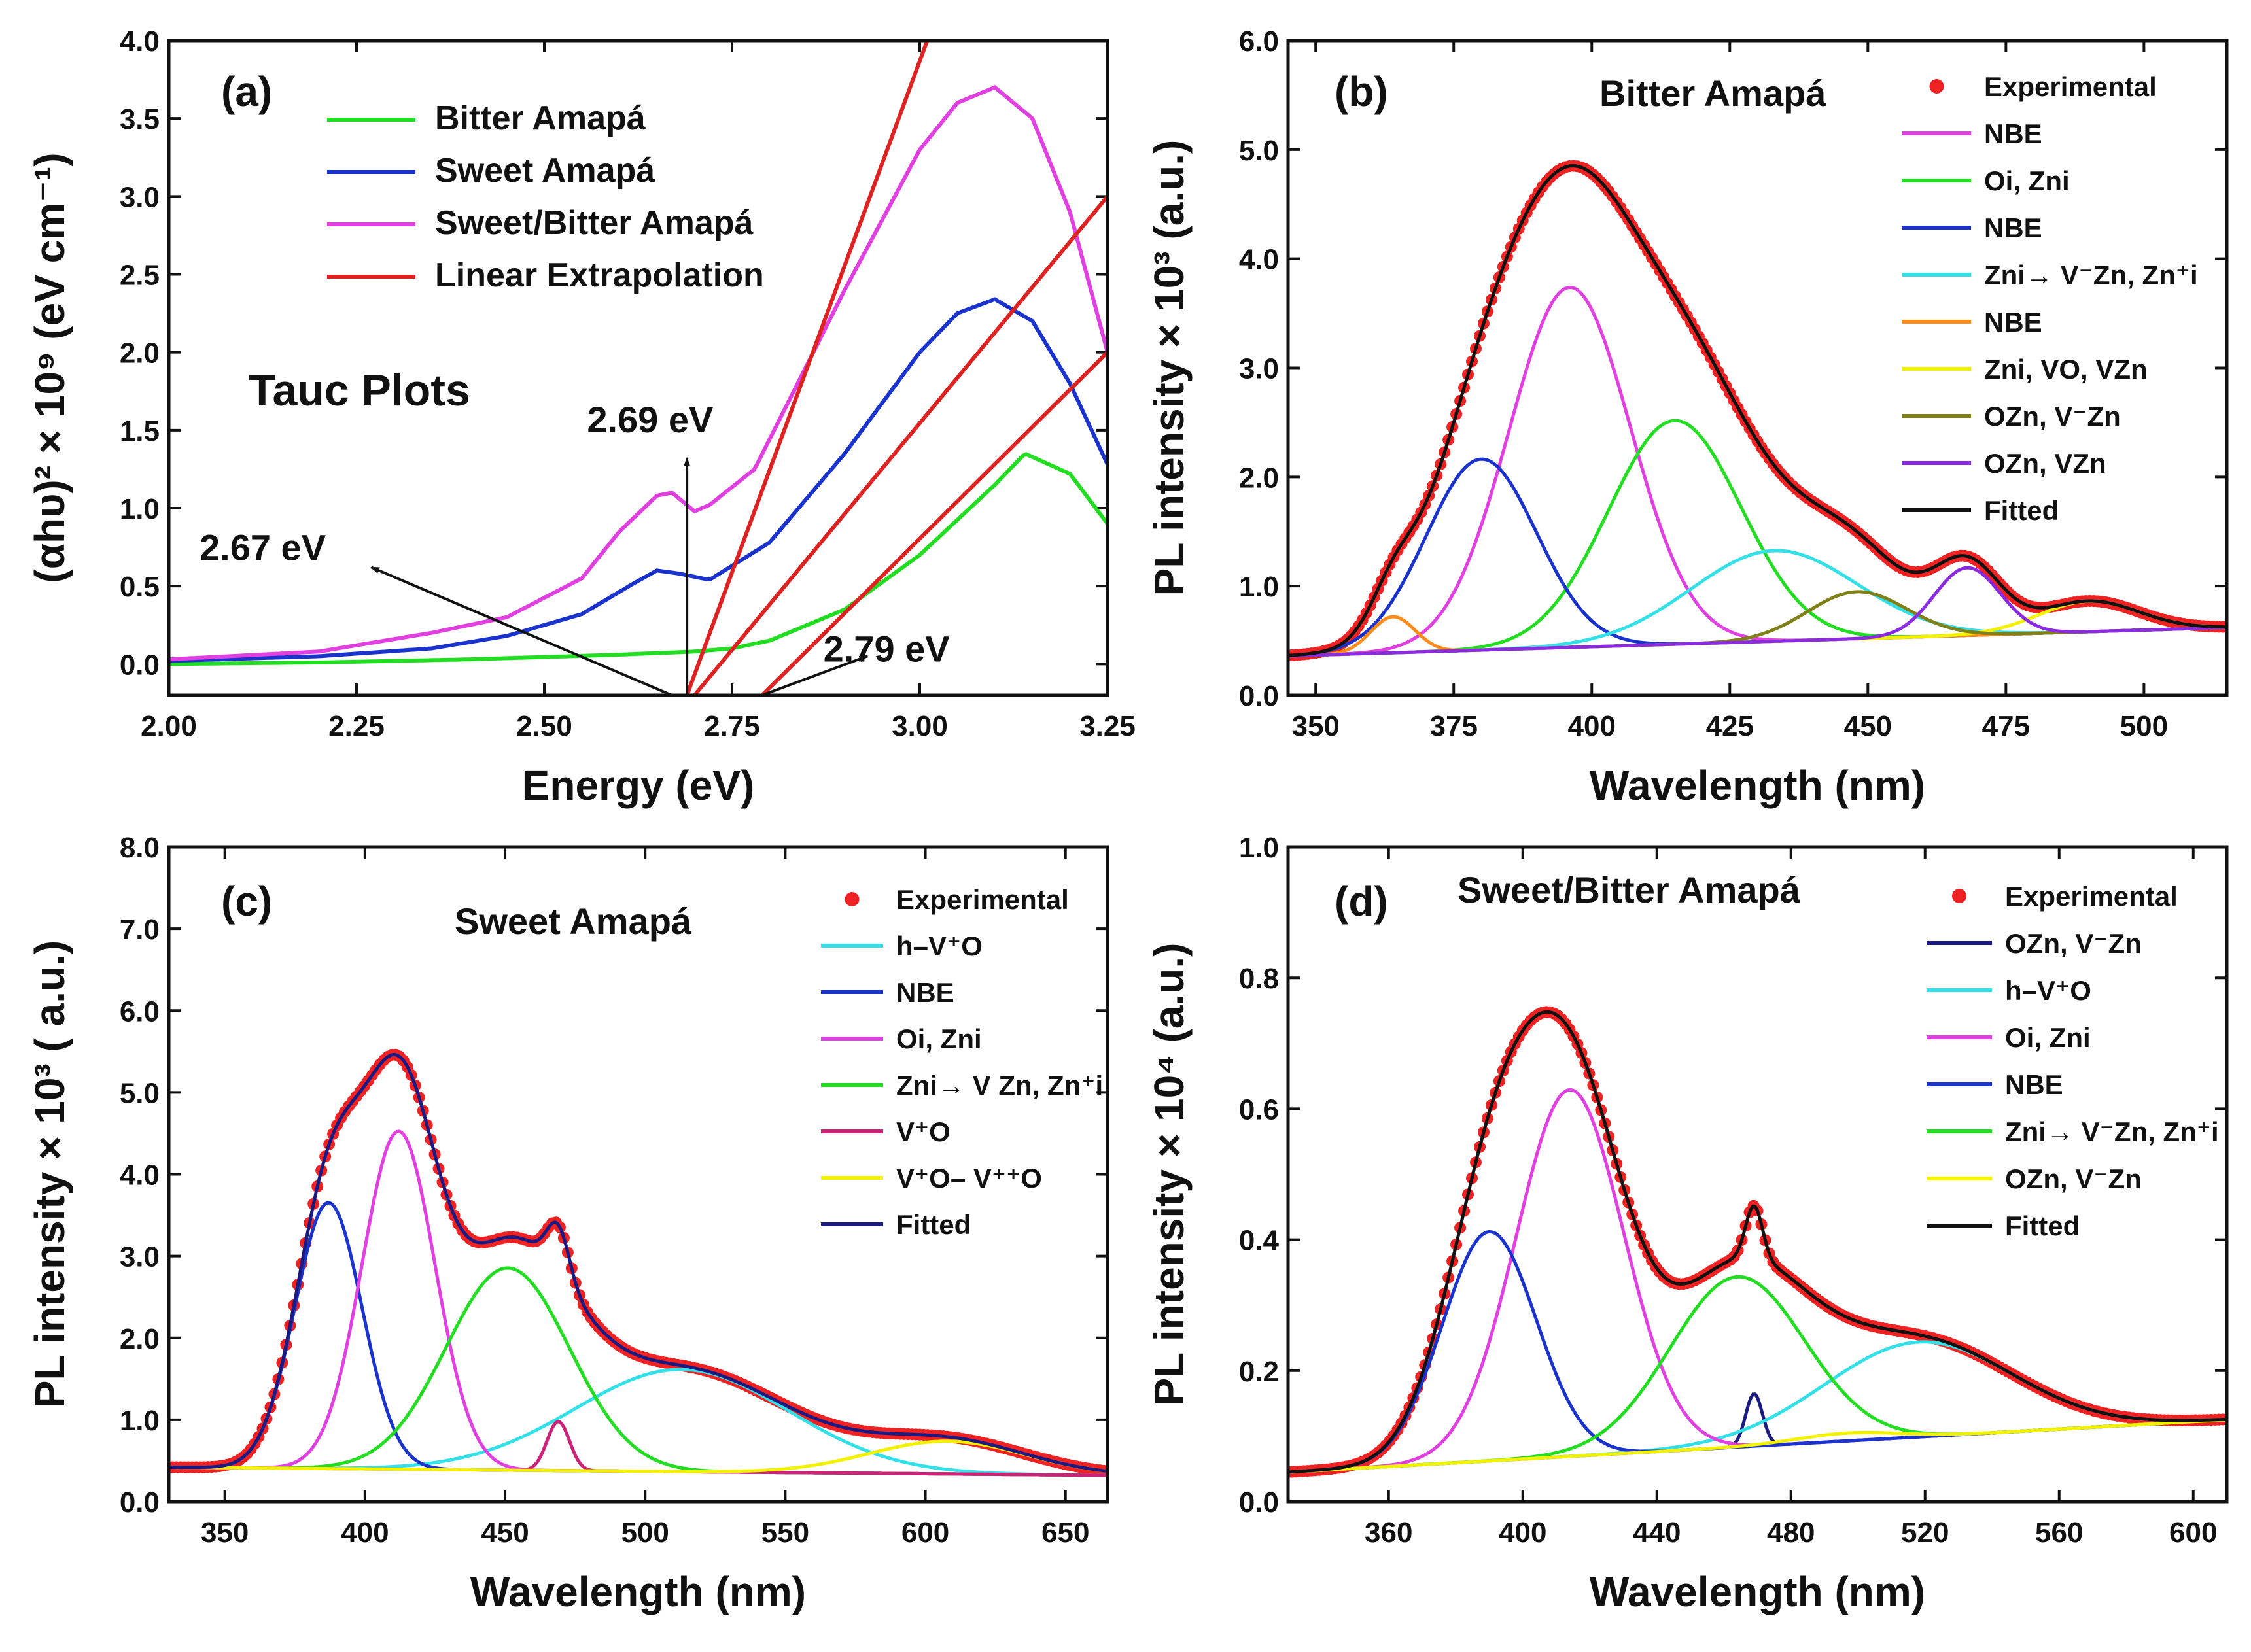 The height and width of the screenshot is (1652, 2251). What do you see at coordinates (1065, 1533) in the screenshot?
I see `x-tick-label: 650` at bounding box center [1065, 1533].